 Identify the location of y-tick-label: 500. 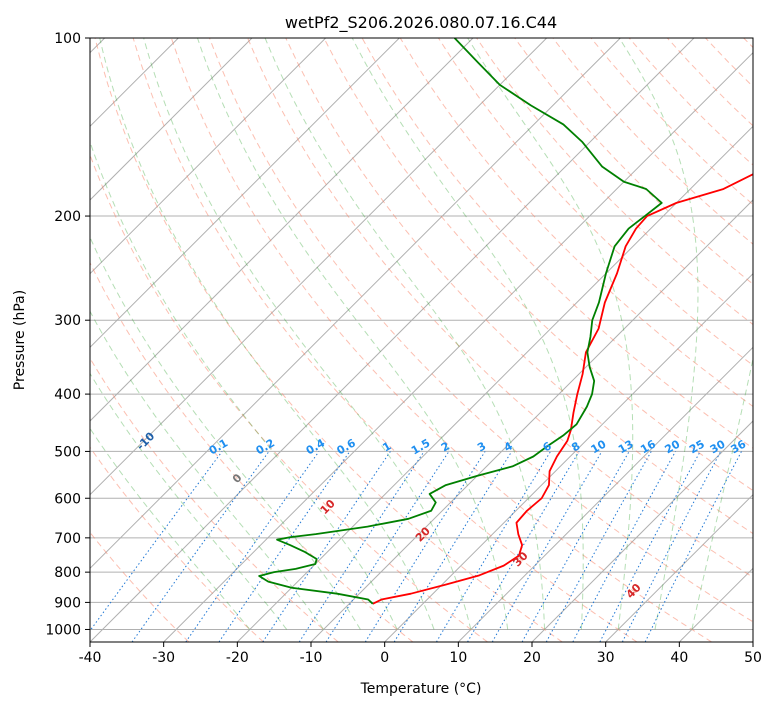
(67, 452).